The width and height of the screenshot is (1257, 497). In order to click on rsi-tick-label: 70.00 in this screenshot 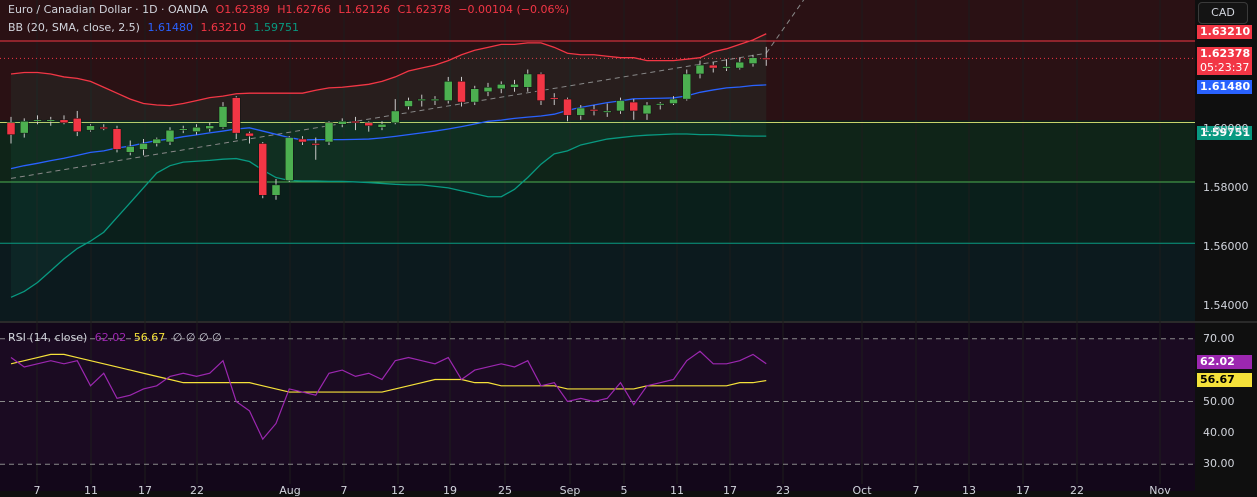, I will do `click(1219, 338)`.